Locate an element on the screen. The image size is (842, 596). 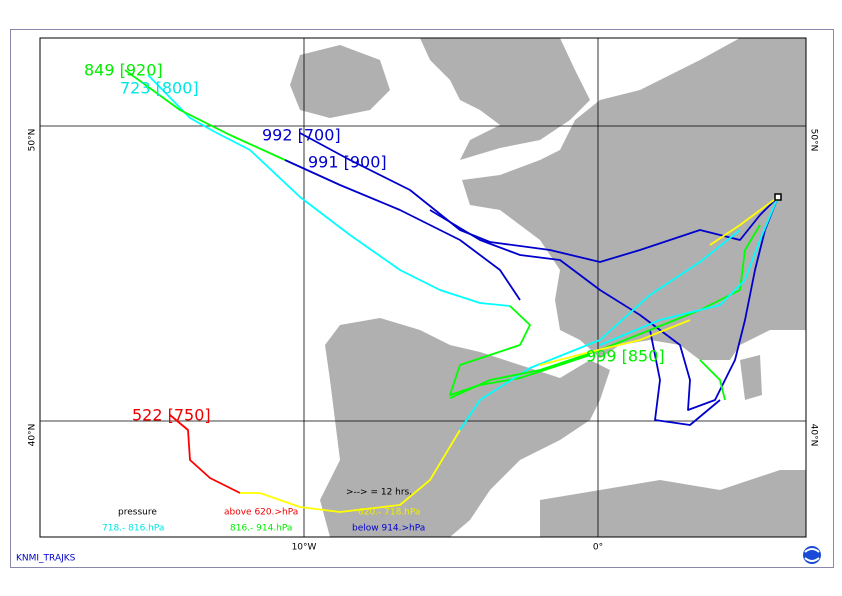
legend-entry: above 620.>hPa is located at coordinates (261, 513).